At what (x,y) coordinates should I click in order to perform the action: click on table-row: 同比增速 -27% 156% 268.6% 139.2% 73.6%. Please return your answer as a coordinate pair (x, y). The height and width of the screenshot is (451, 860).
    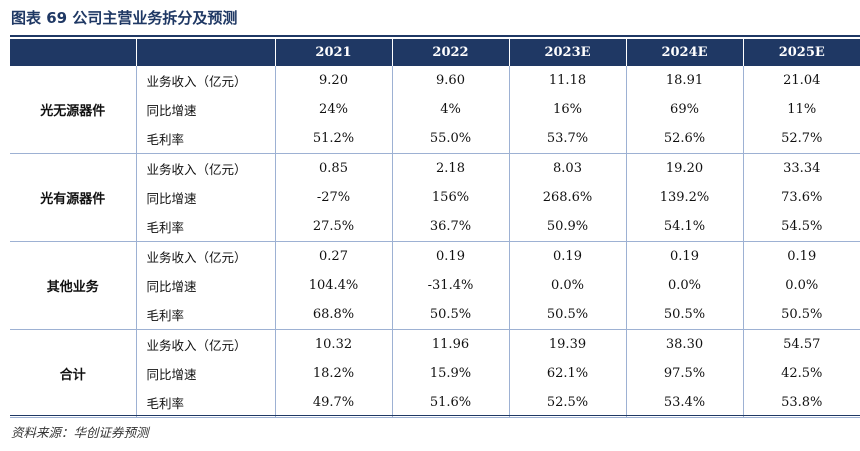
    Looking at the image, I should click on (435, 197).